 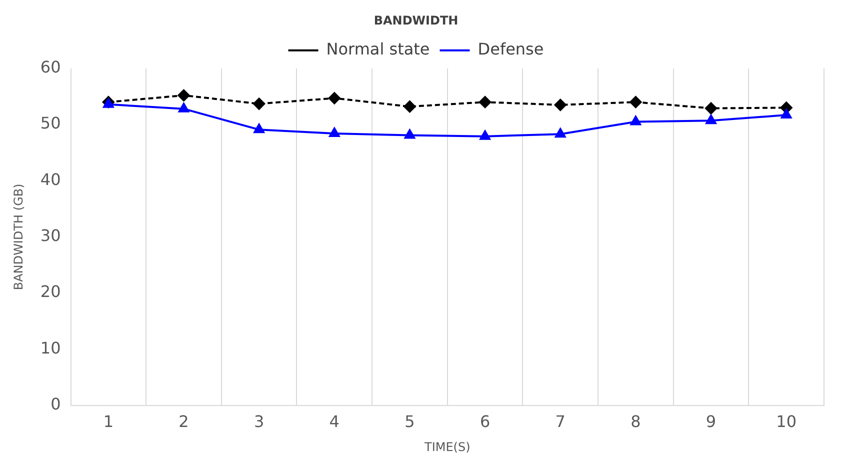 What do you see at coordinates (635, 422) in the screenshot?
I see `x-tick-label: 8` at bounding box center [635, 422].